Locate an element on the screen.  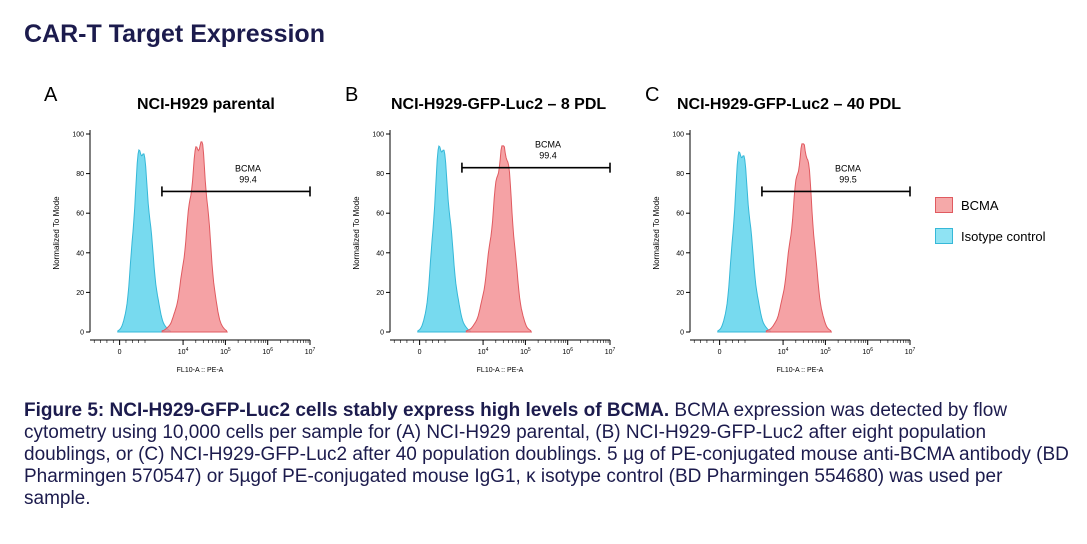
legend: BCMA Isotype control is located at coordinates (990, 227).